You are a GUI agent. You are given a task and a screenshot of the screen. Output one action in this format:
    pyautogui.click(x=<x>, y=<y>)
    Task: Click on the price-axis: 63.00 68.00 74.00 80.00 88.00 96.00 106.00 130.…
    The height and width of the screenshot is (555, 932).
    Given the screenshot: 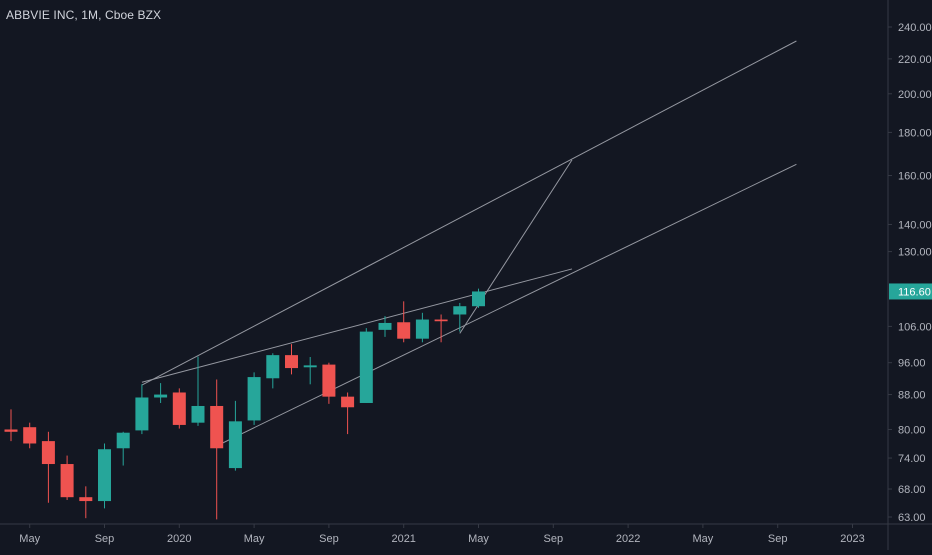 What is the action you would take?
    pyautogui.click(x=910, y=273)
    